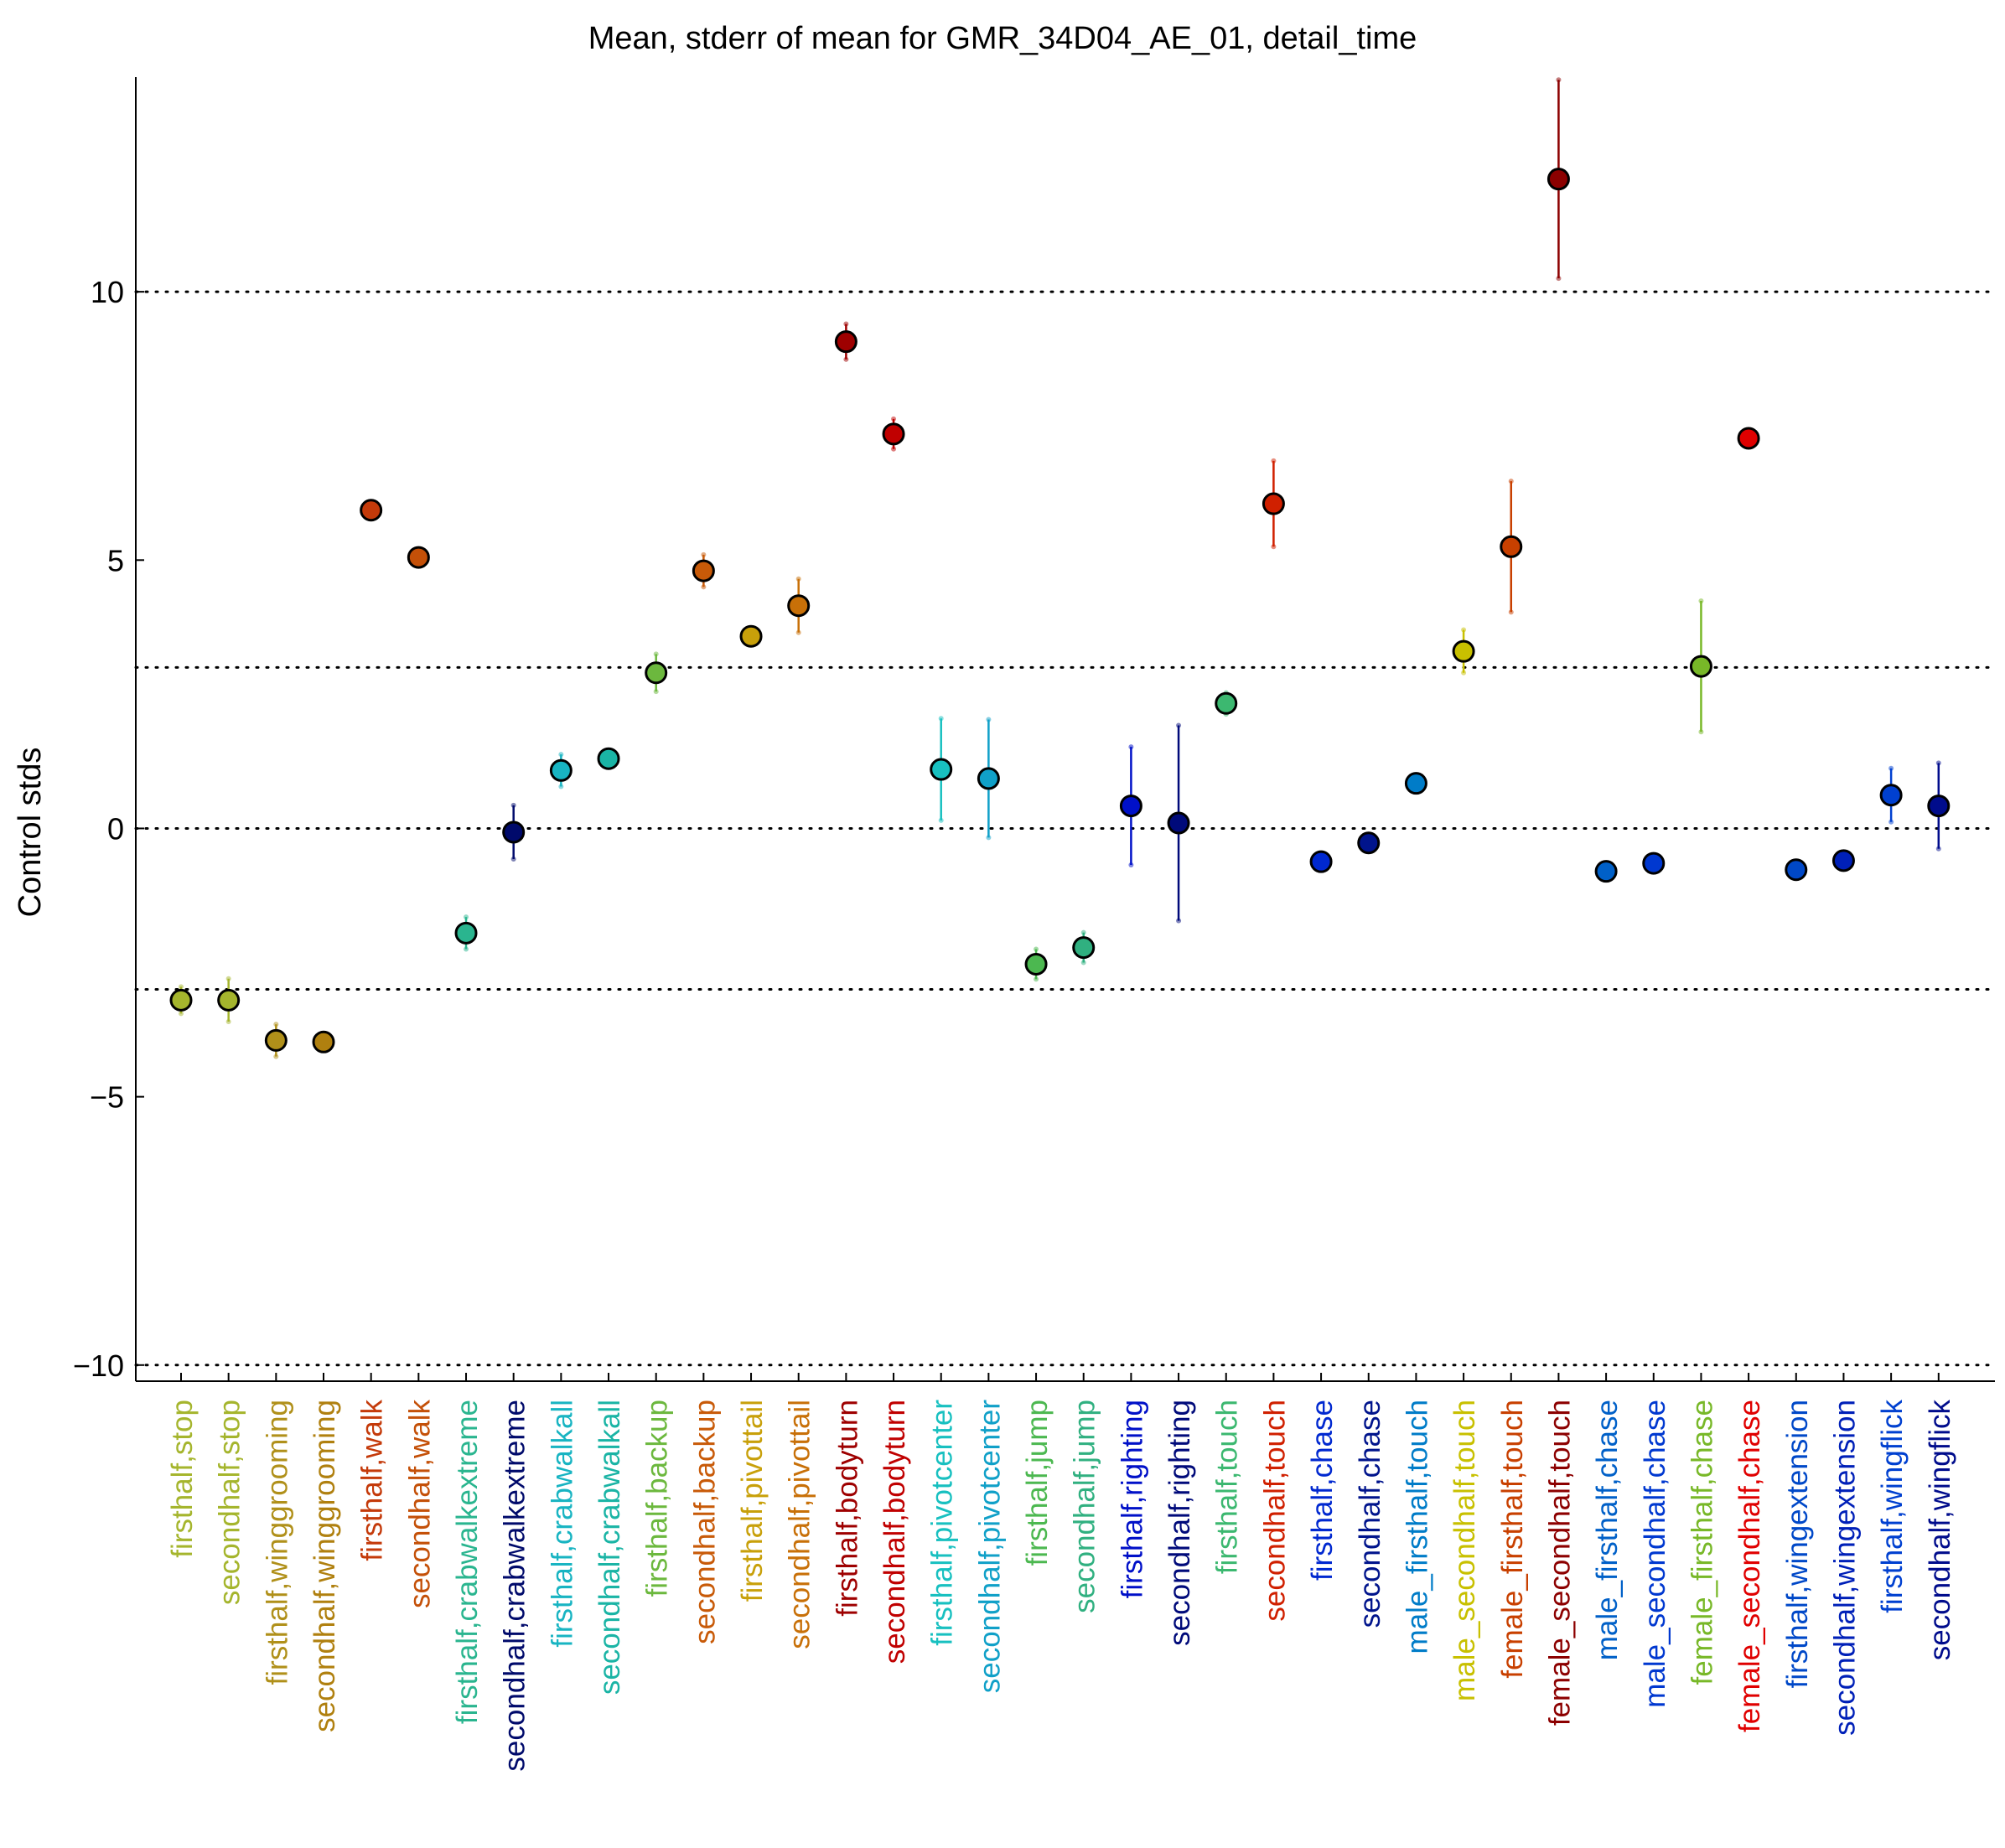 This screenshot has height=1848, width=2005. Describe the element at coordinates (31, 833) in the screenshot. I see `y-axis-label: Control stds` at that location.